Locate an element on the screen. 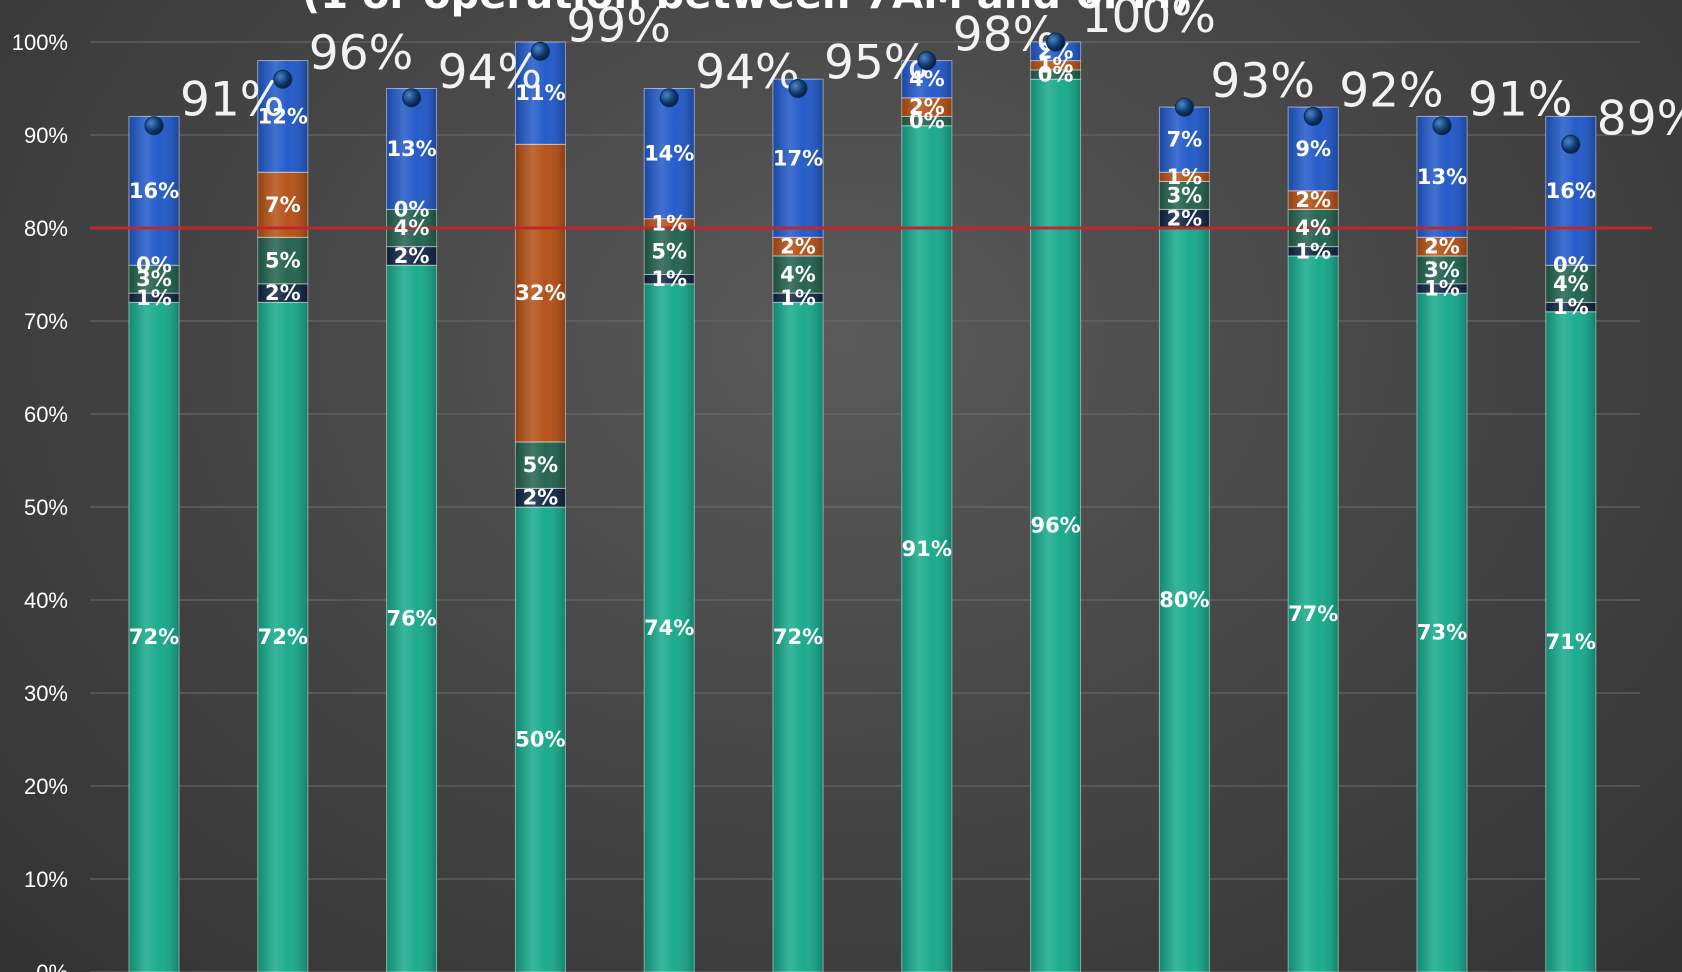  y-tick-label: 80% is located at coordinates (46, 228).